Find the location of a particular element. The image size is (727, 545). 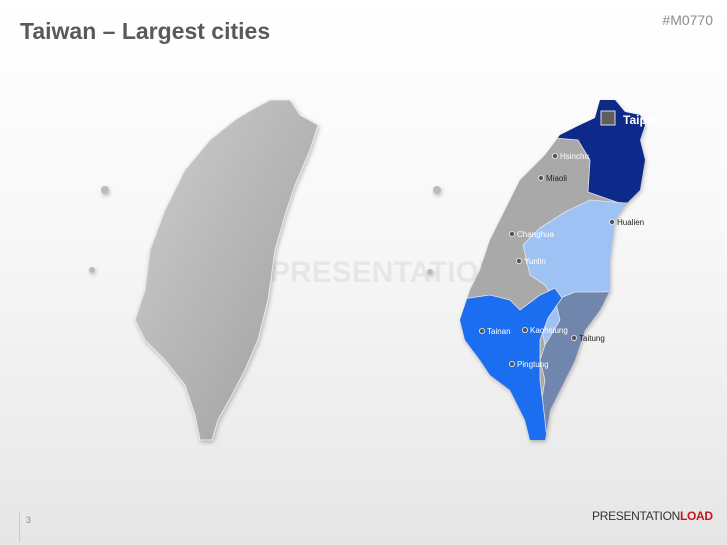

city-kaohsiung: Kaohsiung is located at coordinates (545, 330).